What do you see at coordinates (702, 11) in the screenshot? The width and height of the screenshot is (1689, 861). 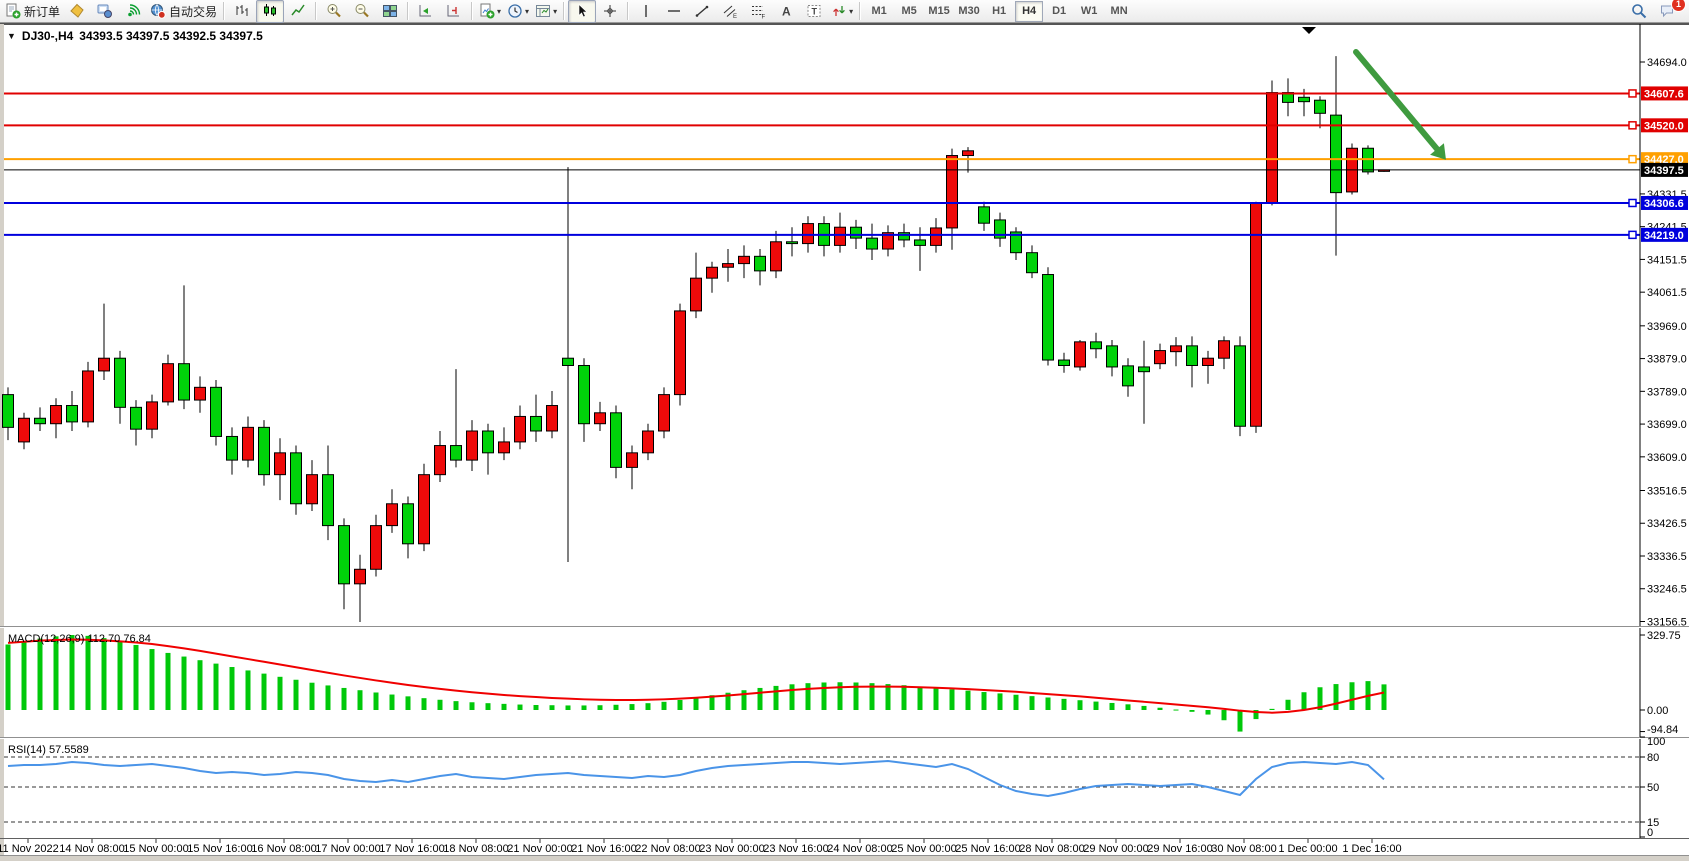 I see `trend-line-button` at bounding box center [702, 11].